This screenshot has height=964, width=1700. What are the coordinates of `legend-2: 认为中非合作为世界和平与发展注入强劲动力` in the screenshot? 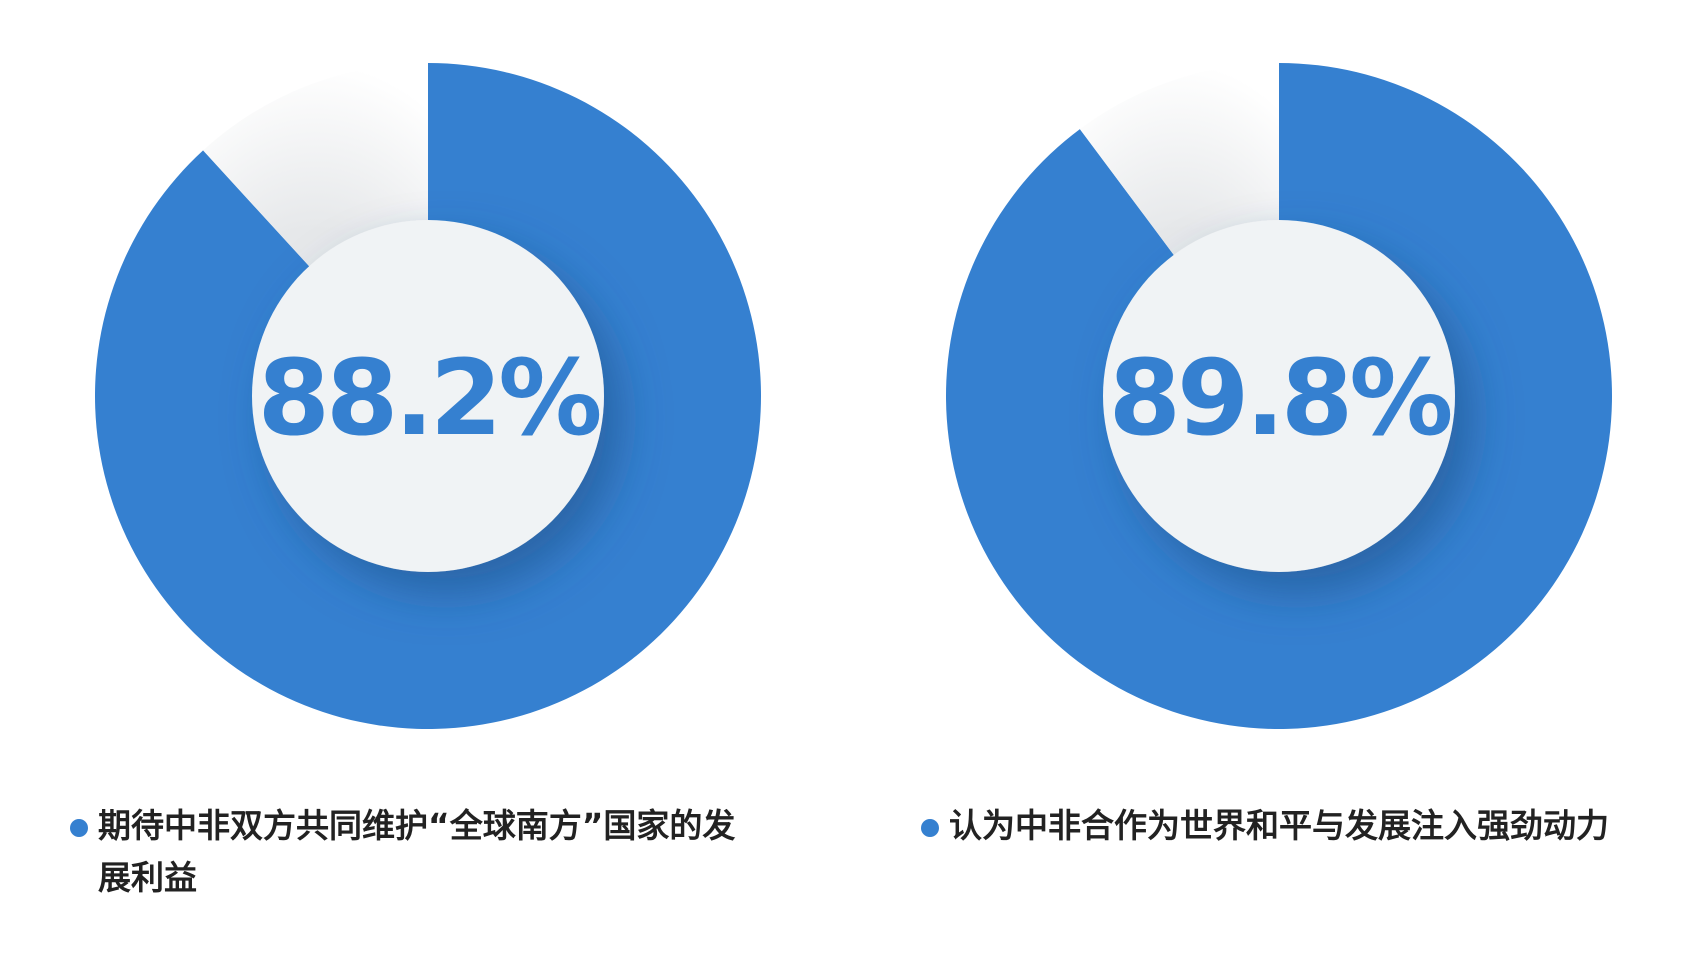 It's located at (1276, 826).